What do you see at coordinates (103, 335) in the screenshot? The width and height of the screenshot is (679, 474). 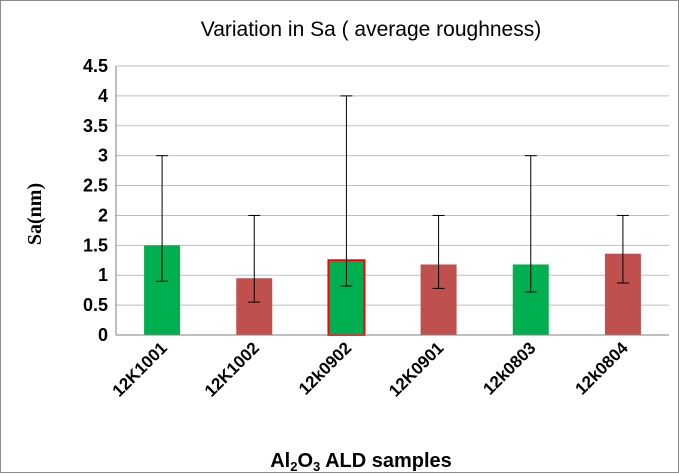 I see `y-tick-label: 0` at bounding box center [103, 335].